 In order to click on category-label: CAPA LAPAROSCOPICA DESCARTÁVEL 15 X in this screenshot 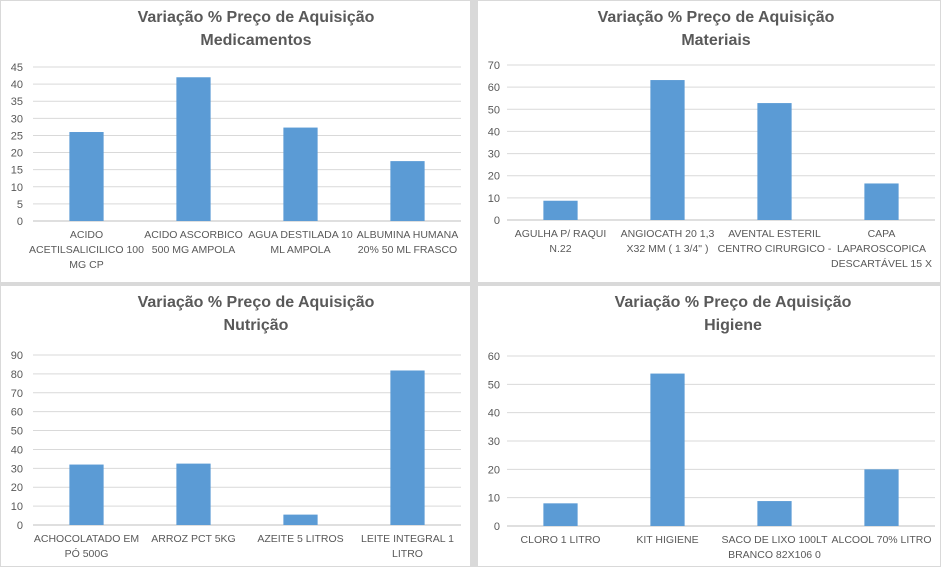, I will do `click(881, 249)`.